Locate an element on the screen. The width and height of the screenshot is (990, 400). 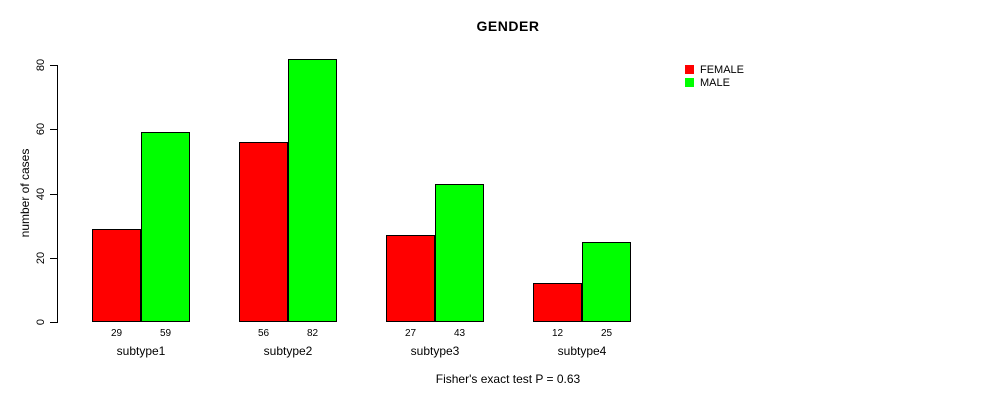
legend-item-female: FEMALE is located at coordinates (714, 69).